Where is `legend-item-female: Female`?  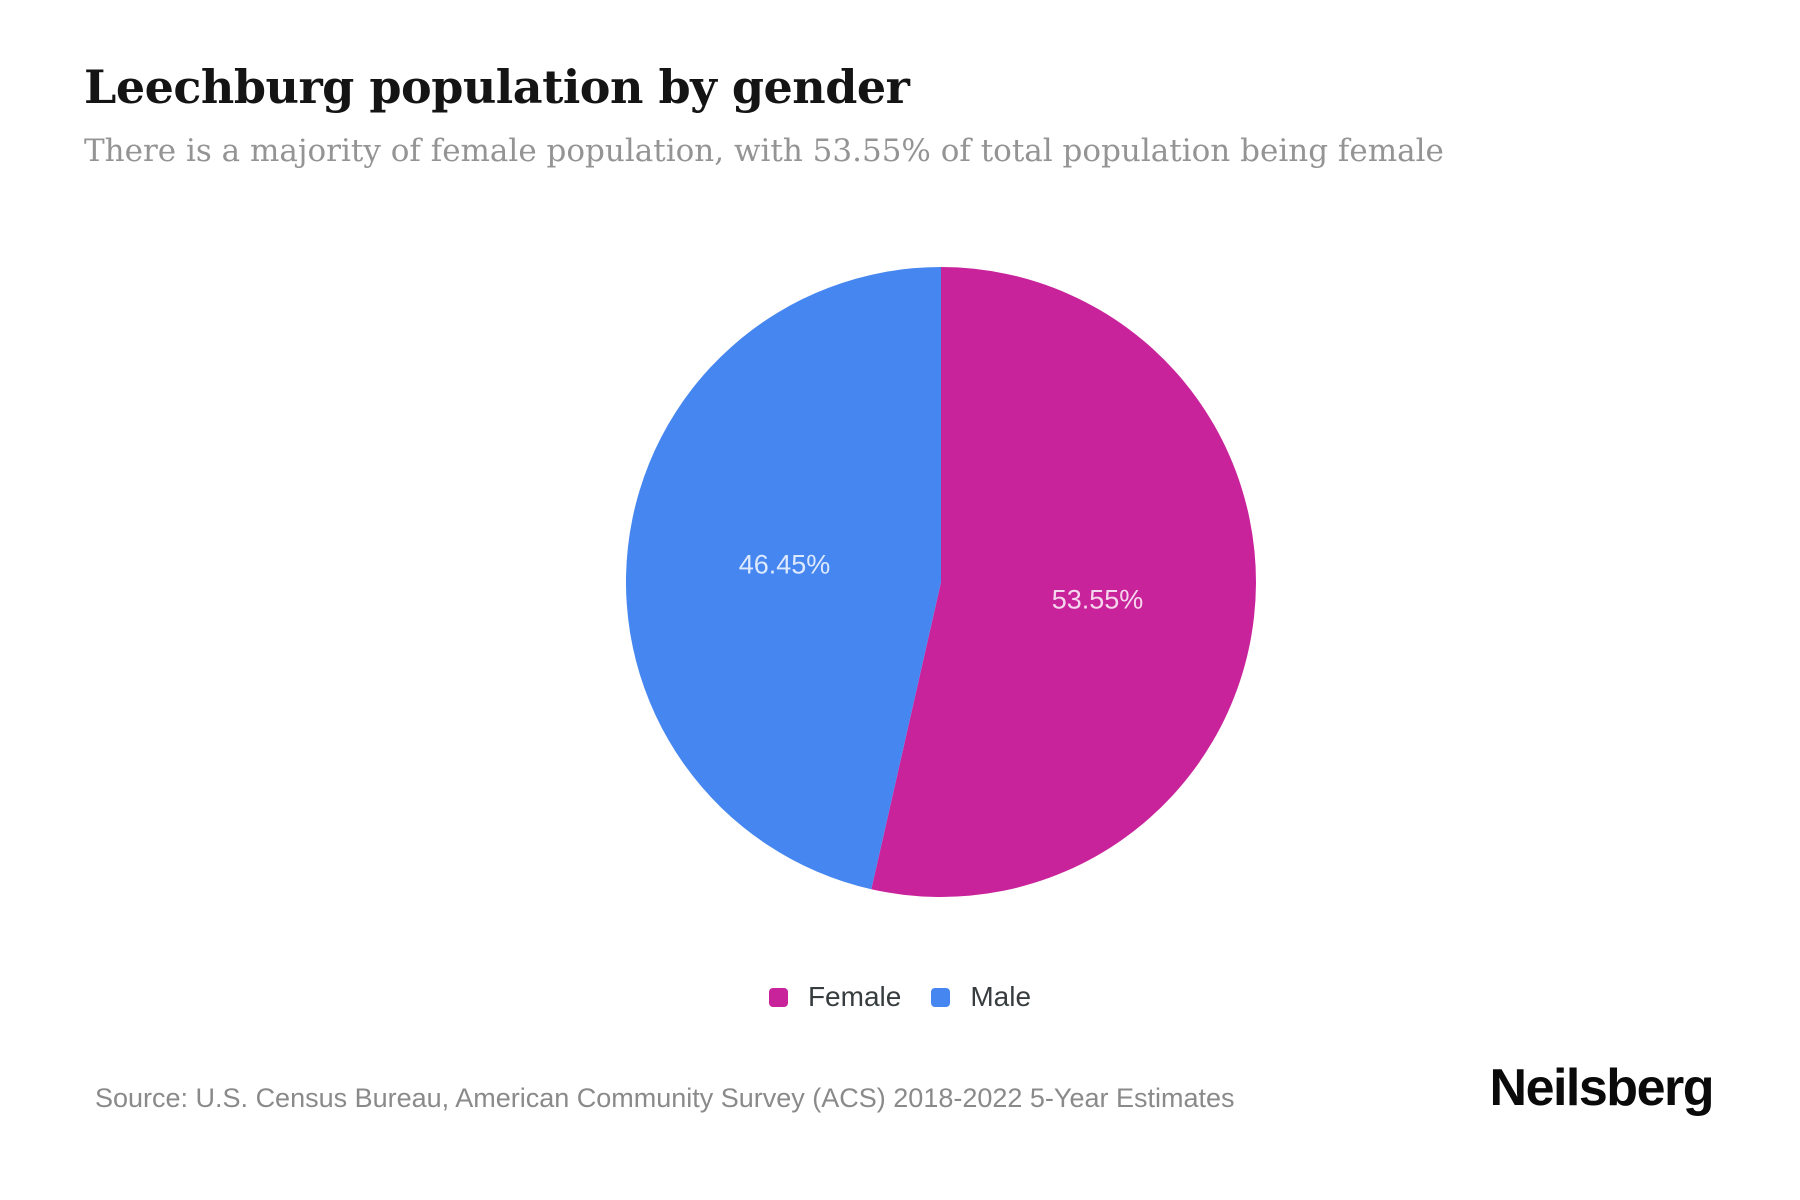 legend-item-female: Female is located at coordinates (835, 997).